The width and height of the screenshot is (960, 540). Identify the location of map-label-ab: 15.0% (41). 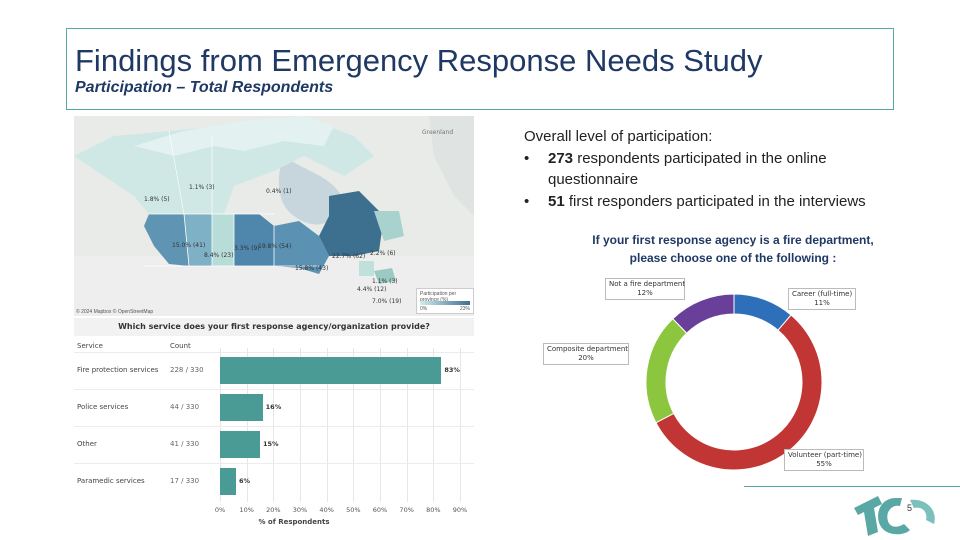
(189, 245).